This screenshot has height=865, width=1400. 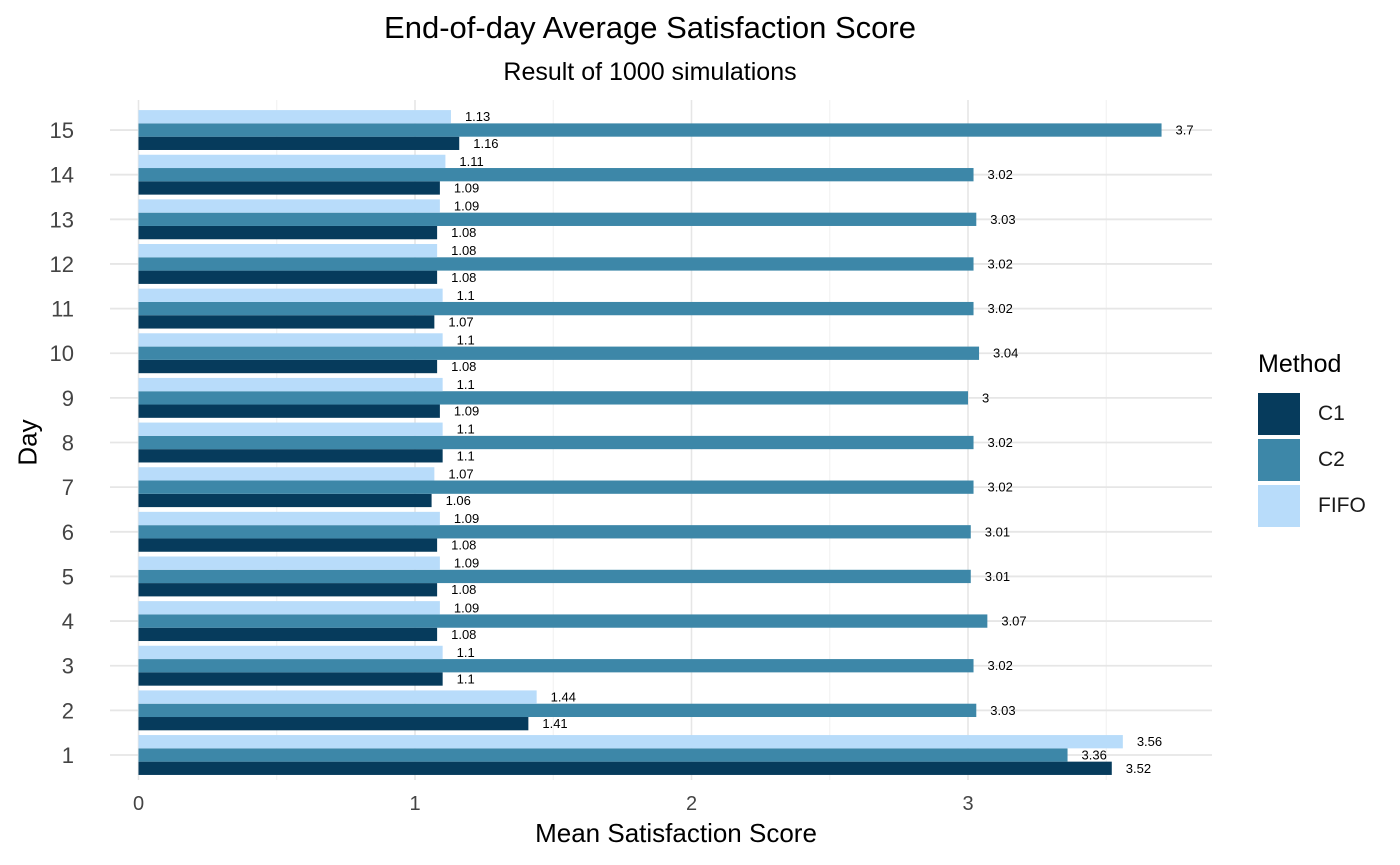 What do you see at coordinates (463, 634) in the screenshot?
I see `data-label-c1-day-4: 1.08` at bounding box center [463, 634].